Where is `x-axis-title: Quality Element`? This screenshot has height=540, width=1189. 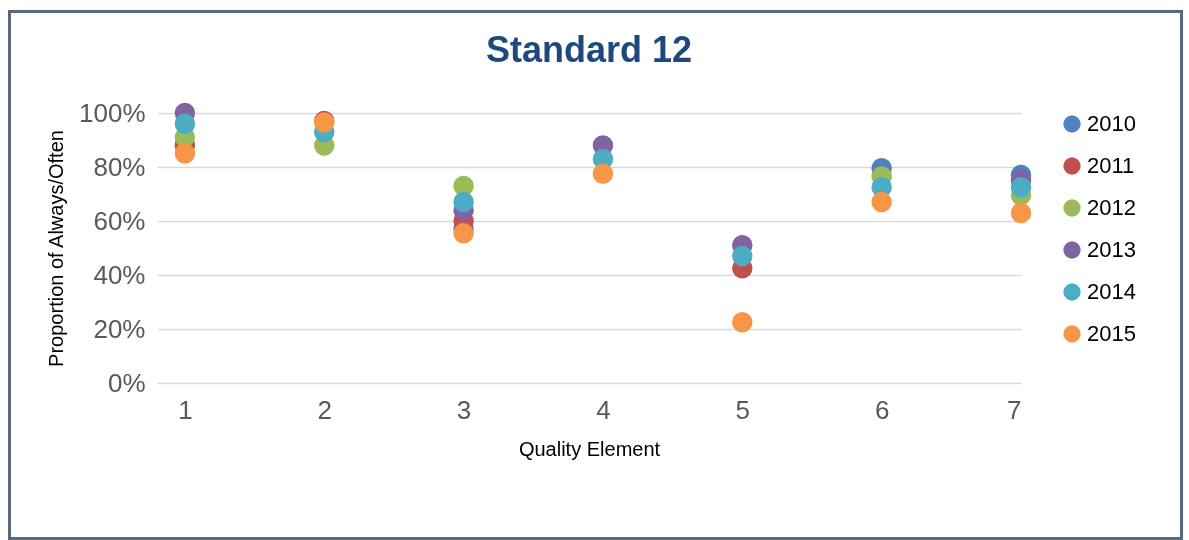 x-axis-title: Quality Element is located at coordinates (589, 448).